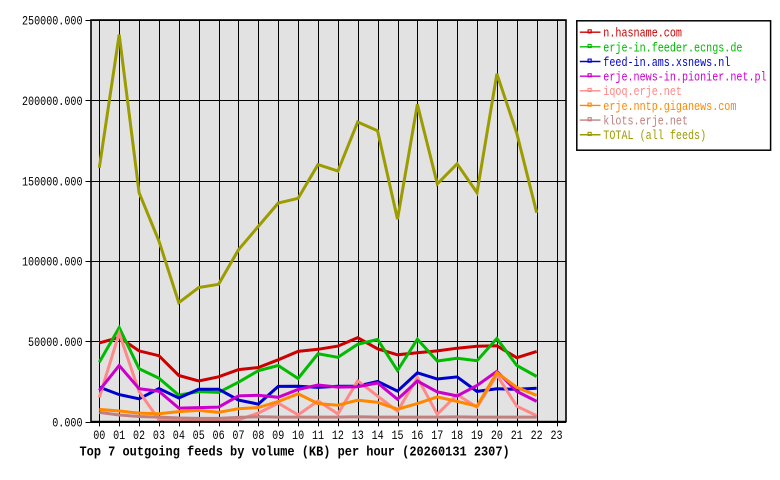 This screenshot has height=480, width=780. What do you see at coordinates (645, 121) in the screenshot?
I see `svg-text: klots.erje.net` at bounding box center [645, 121].